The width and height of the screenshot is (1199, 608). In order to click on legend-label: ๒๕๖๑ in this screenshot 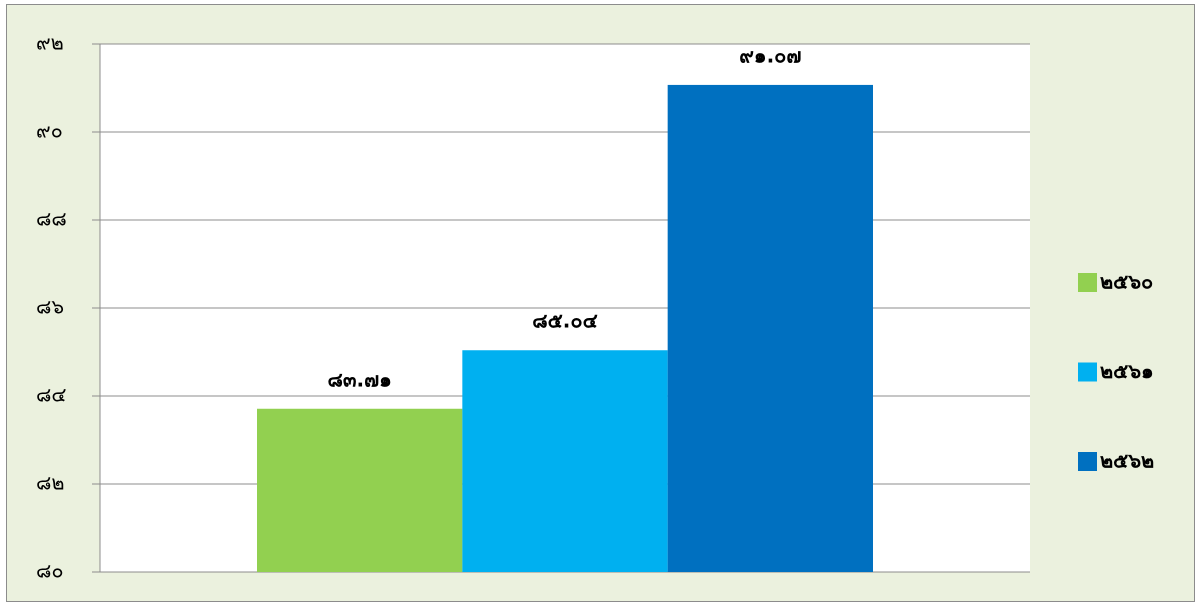, I will do `click(1127, 371)`.